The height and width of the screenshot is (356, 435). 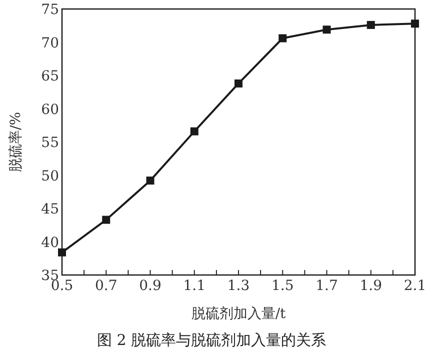 What do you see at coordinates (150, 286) in the screenshot?
I see `x-tick-label: 0.9` at bounding box center [150, 286].